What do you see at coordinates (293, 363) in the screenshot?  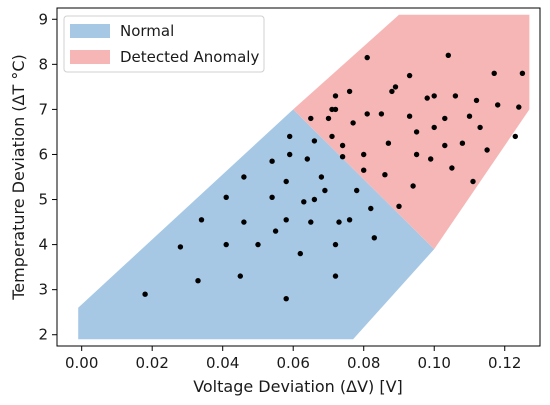 I see `x-tick-label: 0.06` at bounding box center [293, 363].